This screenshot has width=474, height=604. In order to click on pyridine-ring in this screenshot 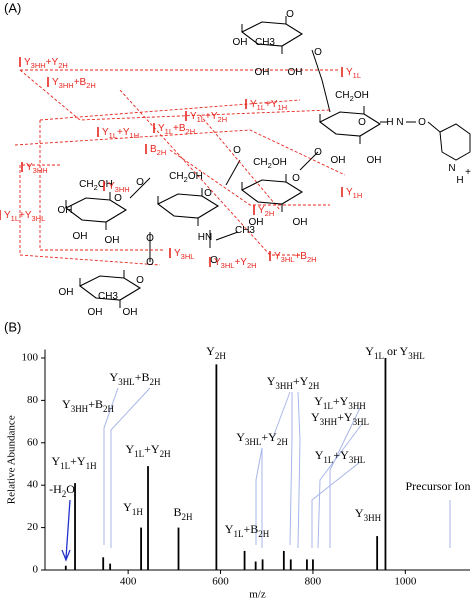, I will do `click(455, 142)`.